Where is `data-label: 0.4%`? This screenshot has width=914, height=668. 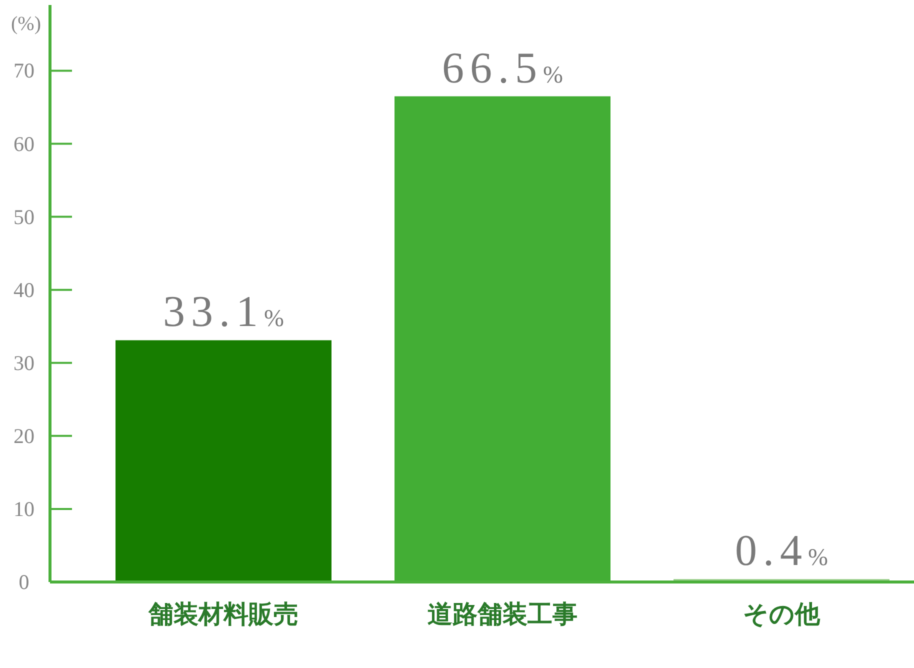
data-label: 0.4% is located at coordinates (781, 551).